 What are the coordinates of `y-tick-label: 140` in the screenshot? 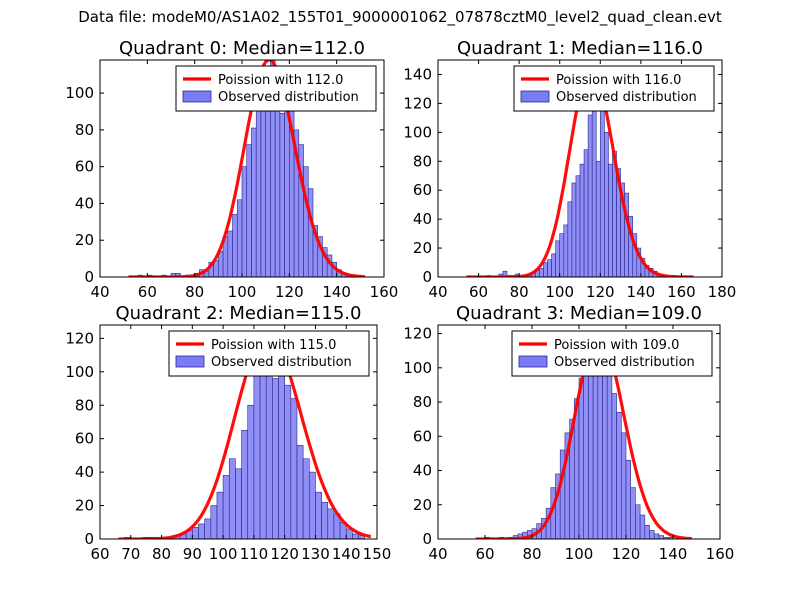 It's located at (417, 74).